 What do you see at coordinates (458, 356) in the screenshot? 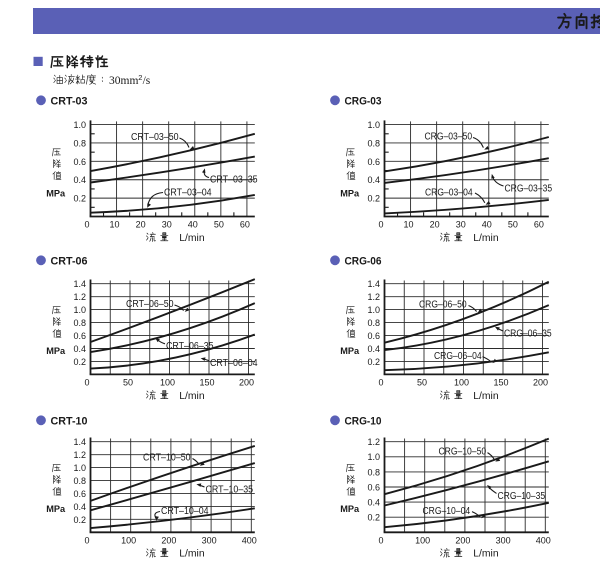
I see `svg-text: CRG–06–04` at bounding box center [458, 356].